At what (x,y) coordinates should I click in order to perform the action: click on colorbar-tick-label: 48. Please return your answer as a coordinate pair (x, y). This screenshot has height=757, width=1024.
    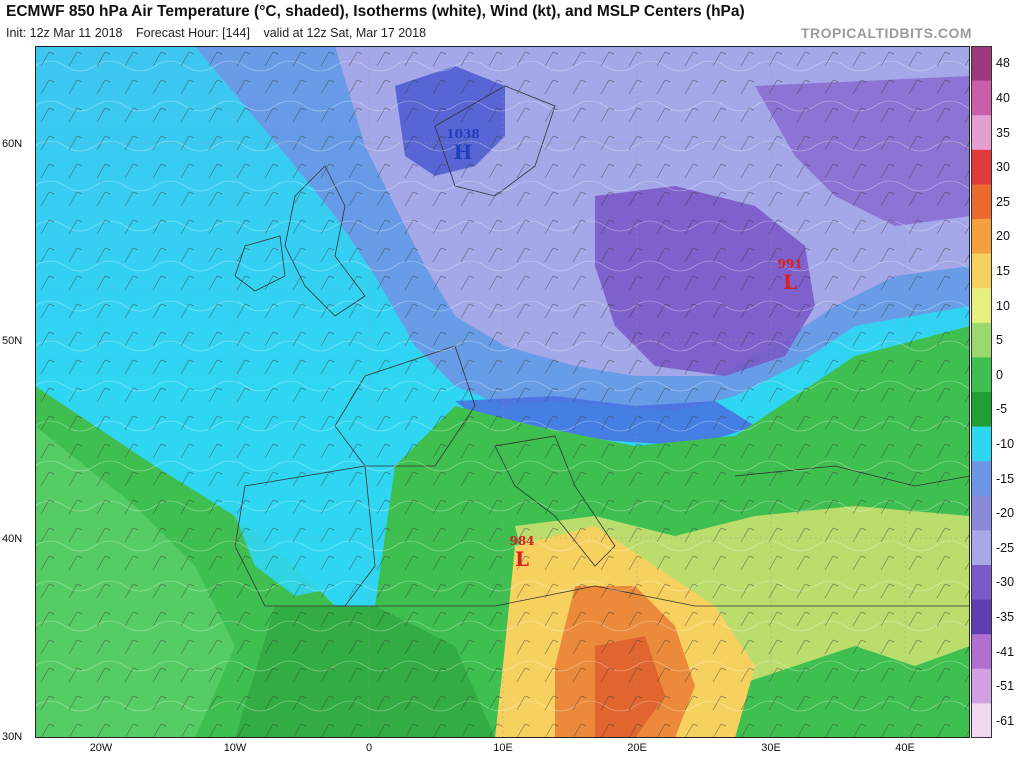
    Looking at the image, I should click on (1003, 63).